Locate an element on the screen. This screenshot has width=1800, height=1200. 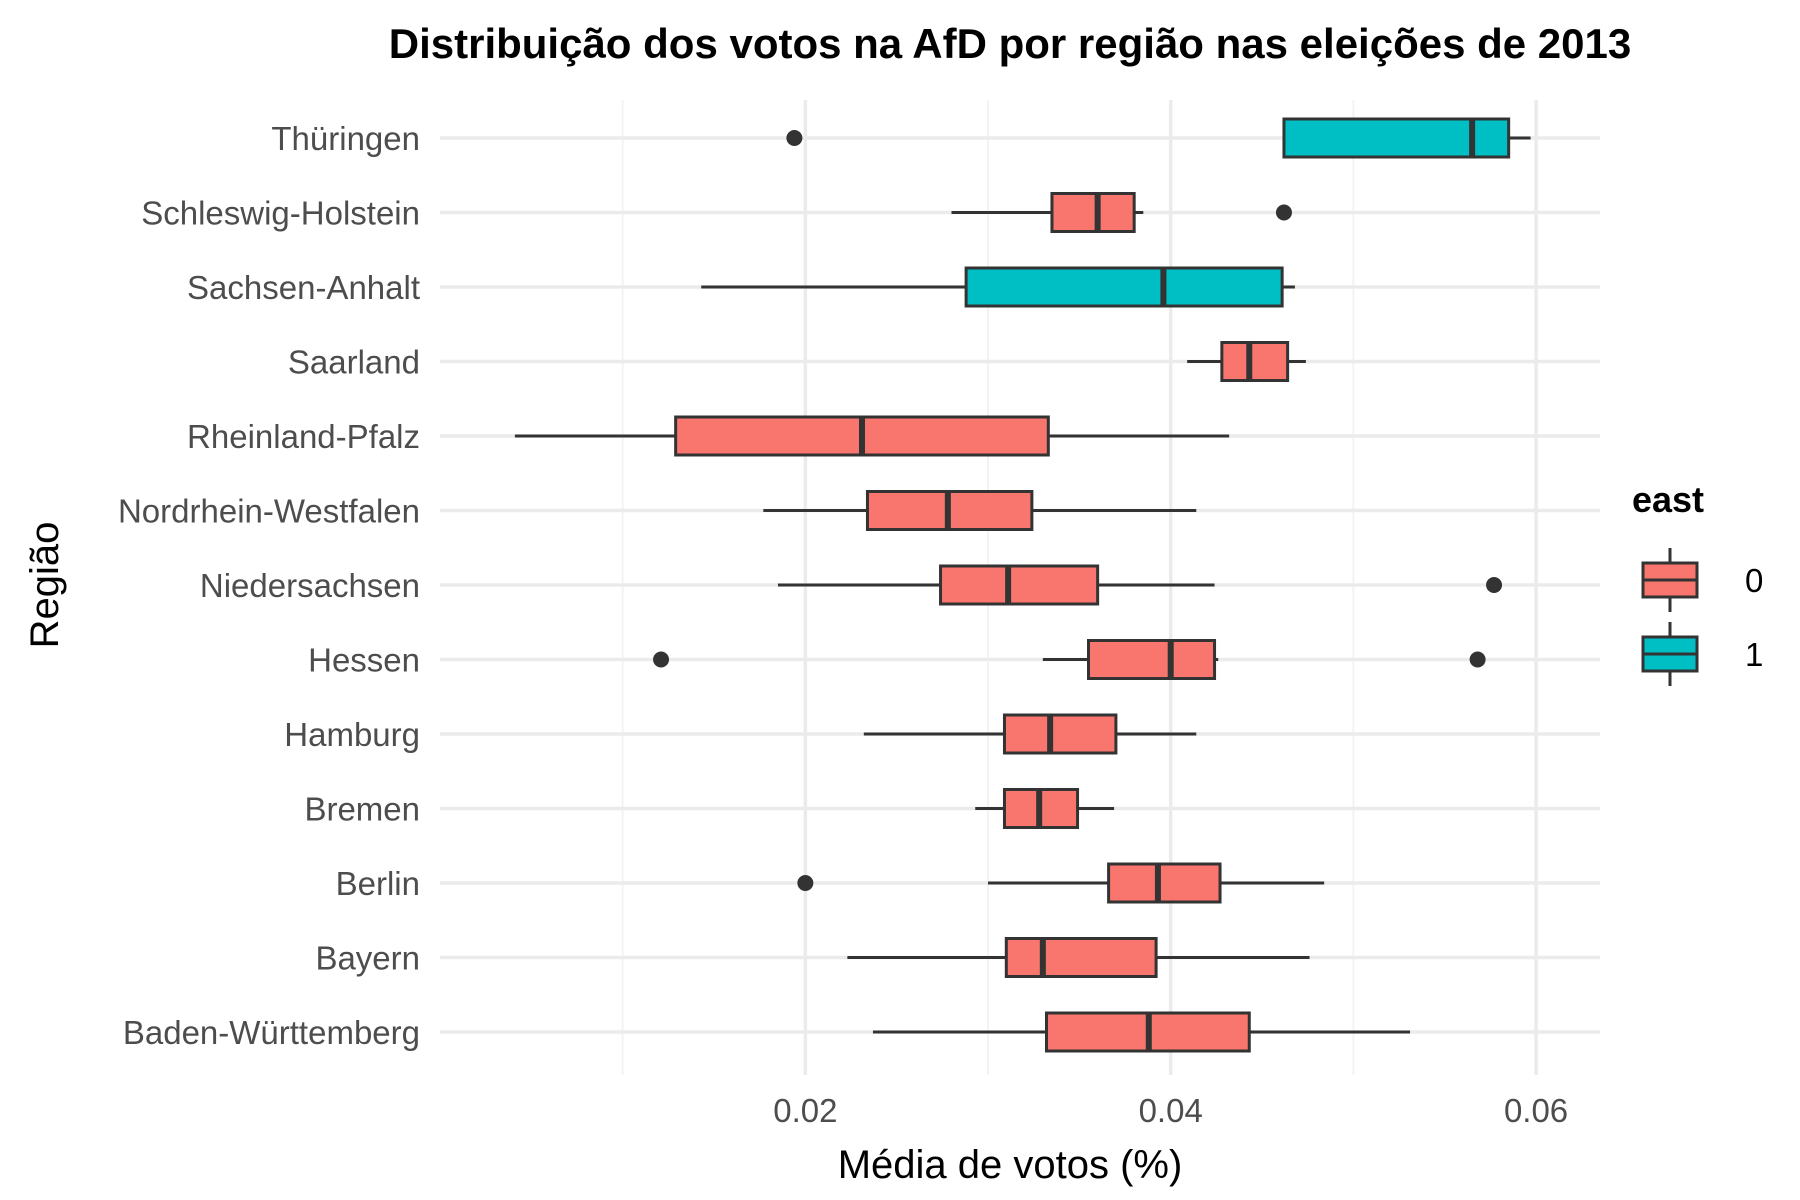
legend-label: 1 is located at coordinates (1754, 654).